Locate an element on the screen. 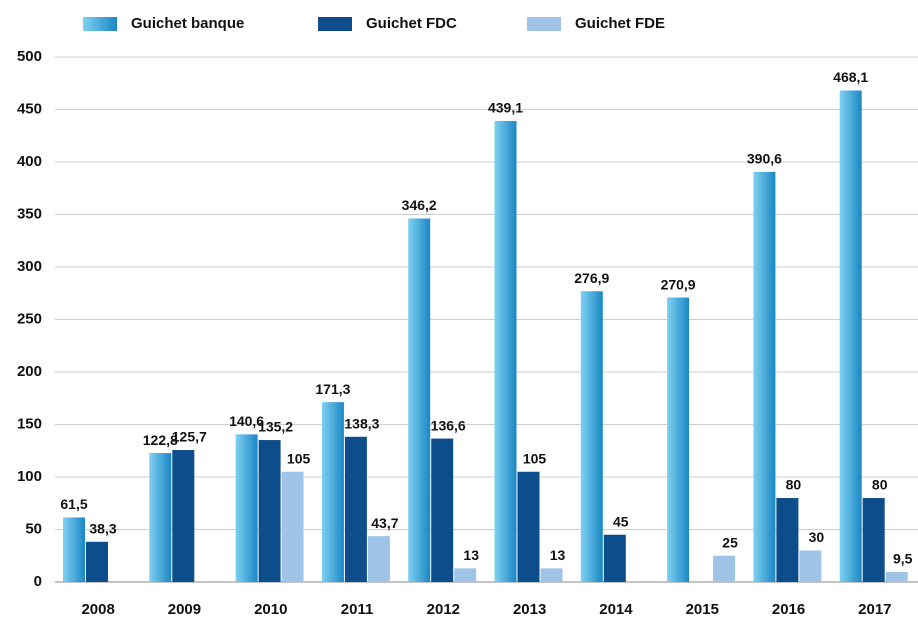 The height and width of the screenshot is (629, 918). value-label: 43,7 is located at coordinates (384, 523).